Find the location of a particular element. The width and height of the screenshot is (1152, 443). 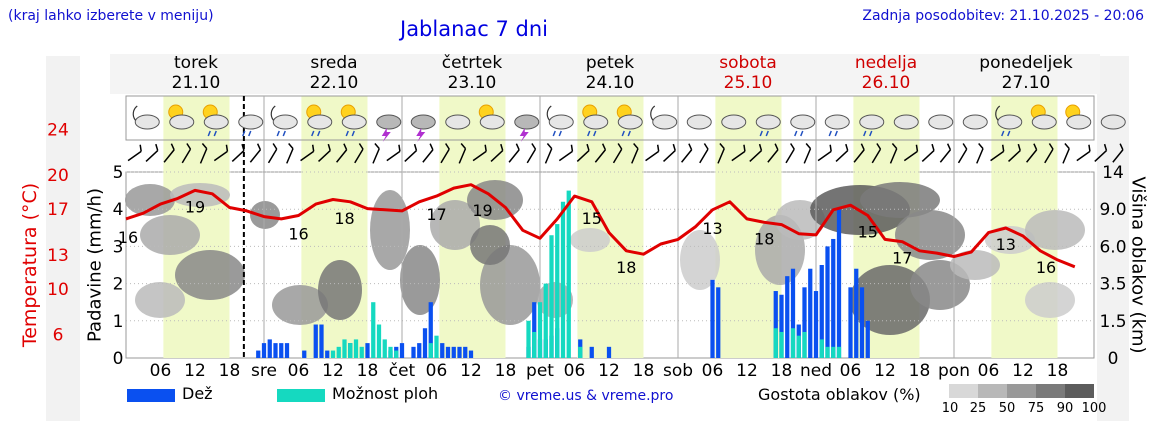

day-name: nedelja is located at coordinates (886, 63).